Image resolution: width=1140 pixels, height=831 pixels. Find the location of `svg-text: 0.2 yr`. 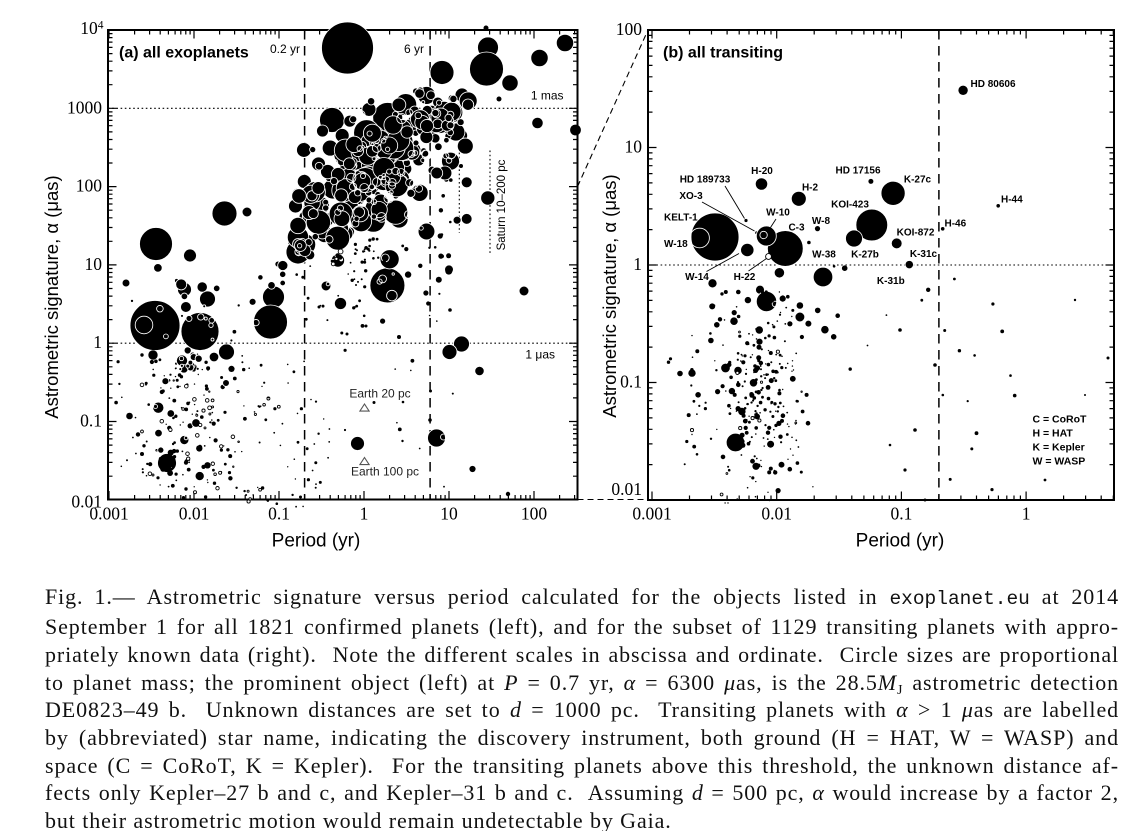

svg-text: 0.2 yr is located at coordinates (285, 49).